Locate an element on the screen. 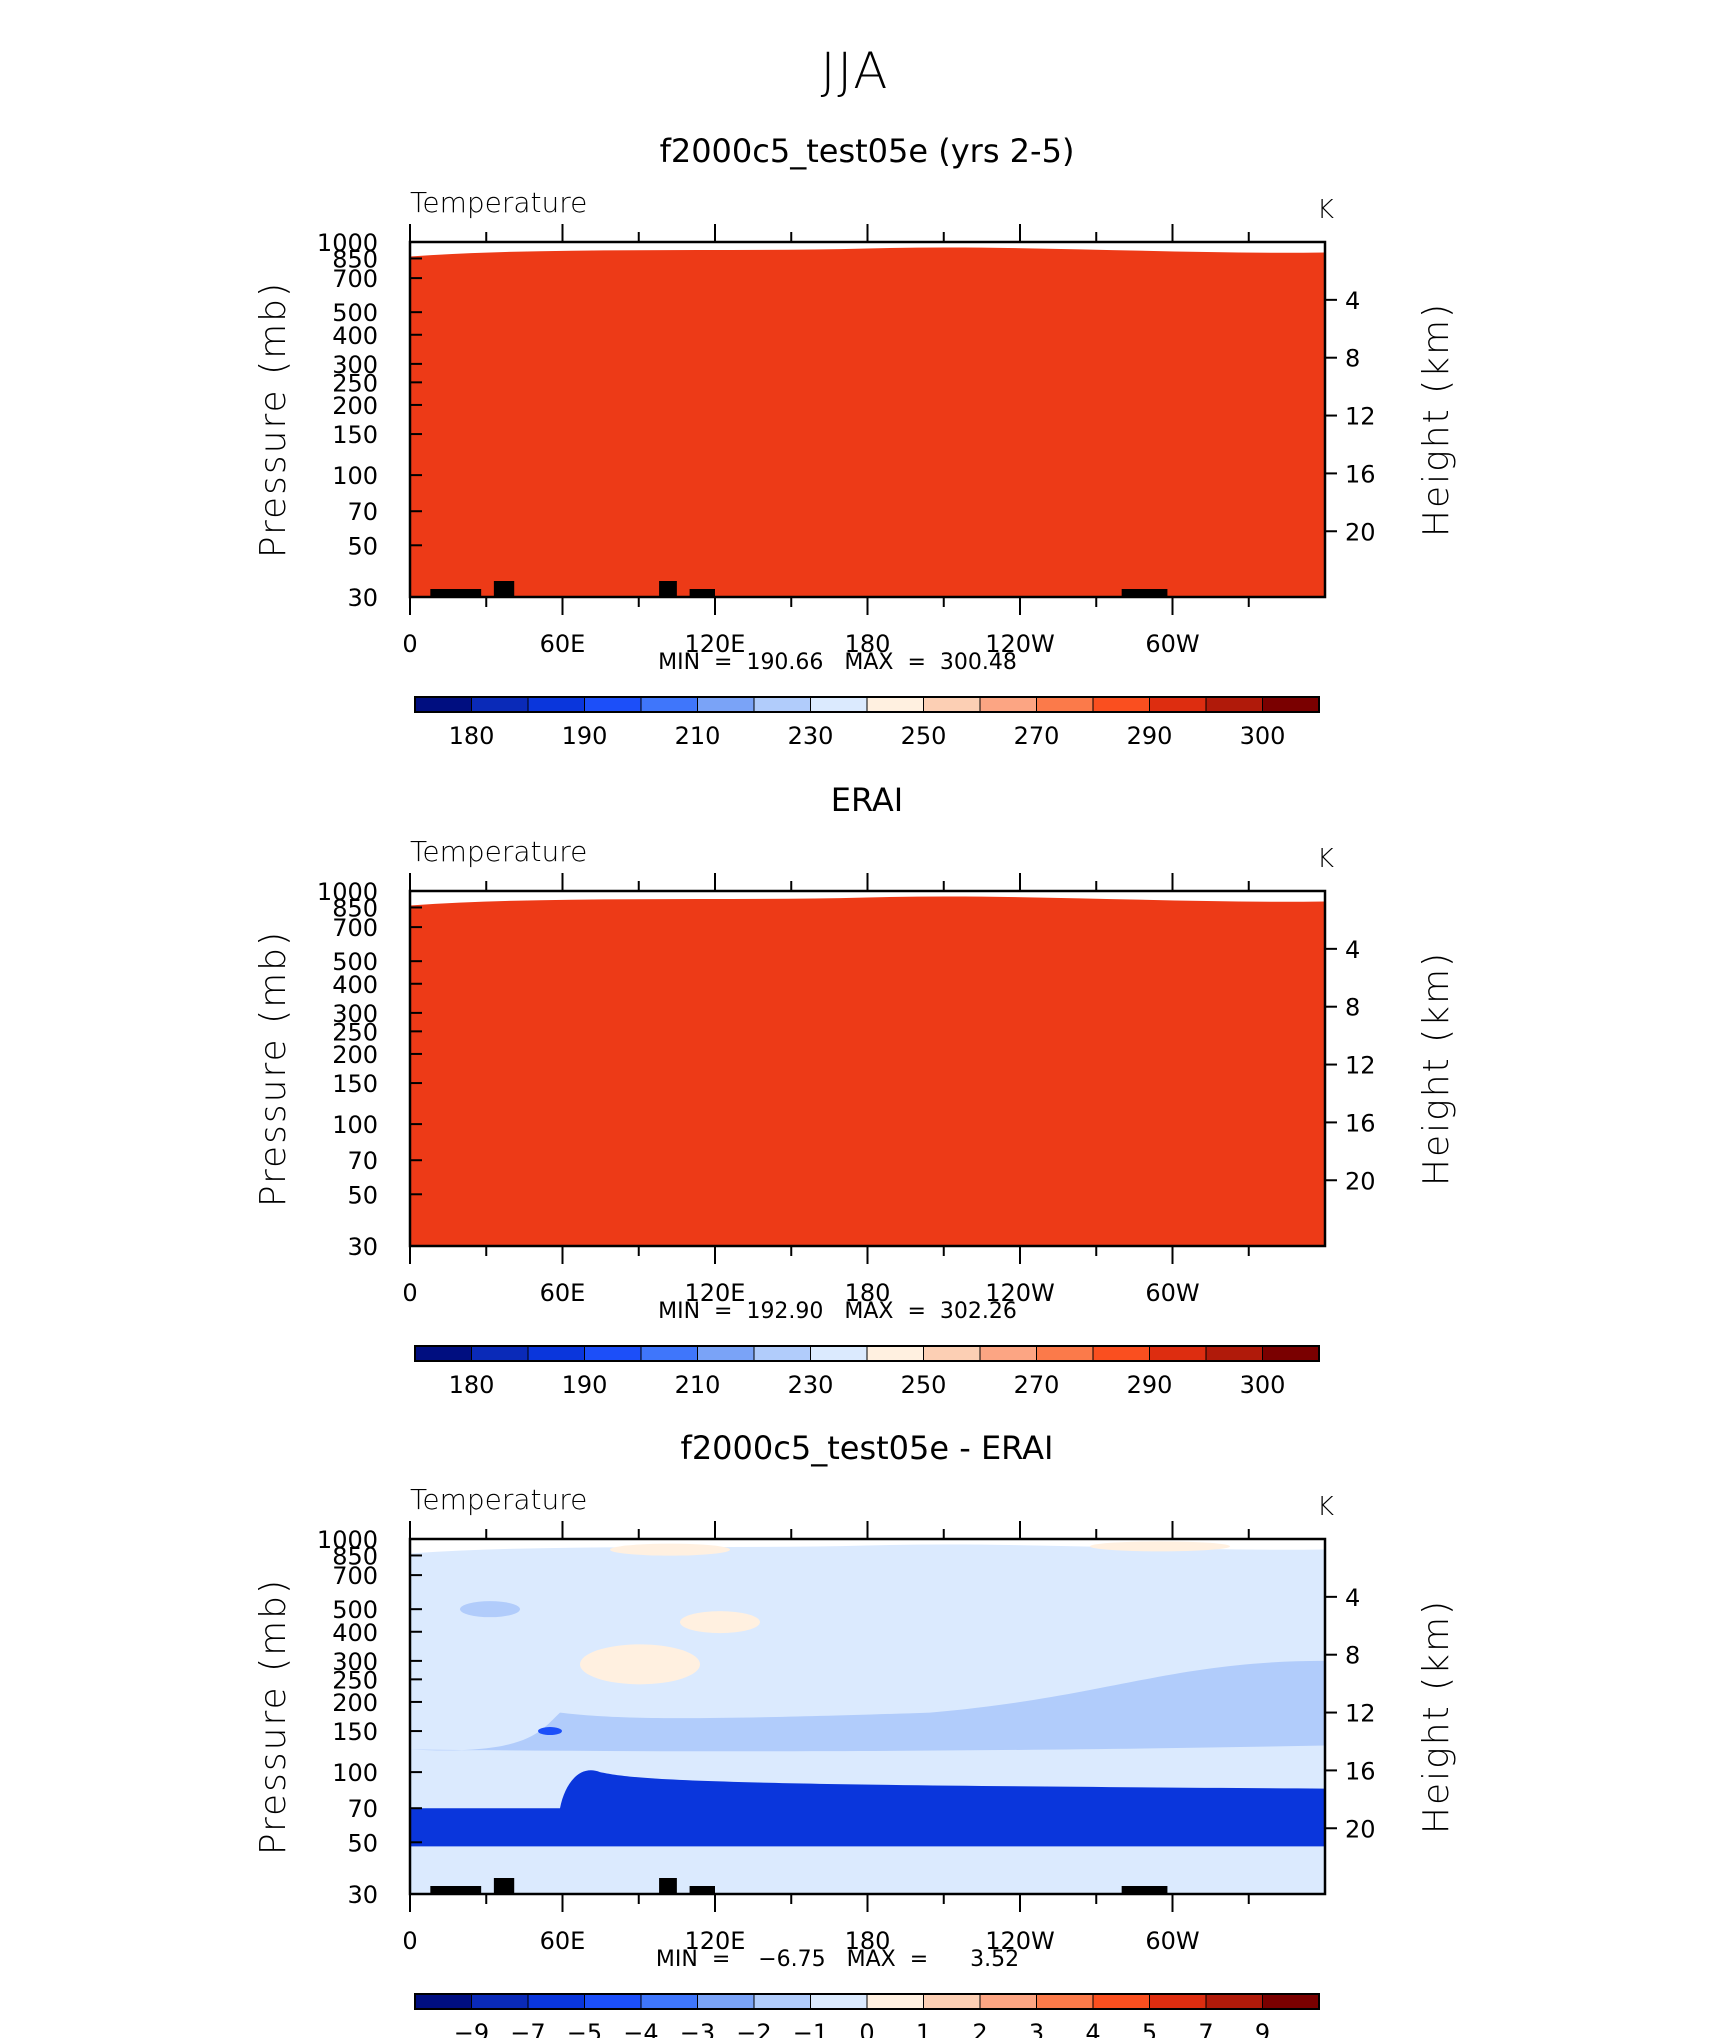 The height and width of the screenshot is (2038, 1710). colorbar-label: 9 is located at coordinates (1262, 2028).